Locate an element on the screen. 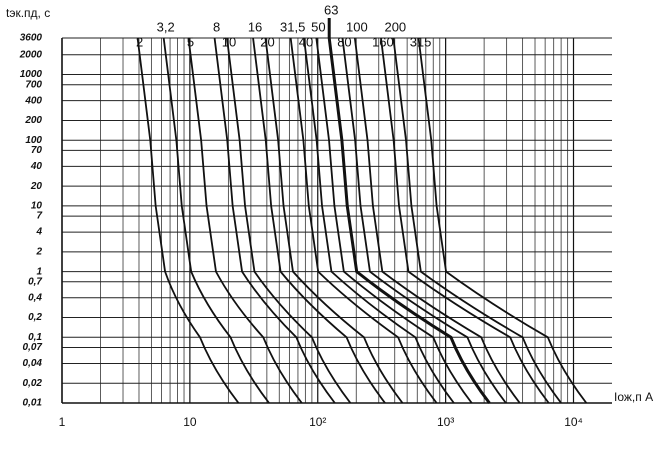 The height and width of the screenshot is (458, 672). y-tick-label: 40 is located at coordinates (36, 166).